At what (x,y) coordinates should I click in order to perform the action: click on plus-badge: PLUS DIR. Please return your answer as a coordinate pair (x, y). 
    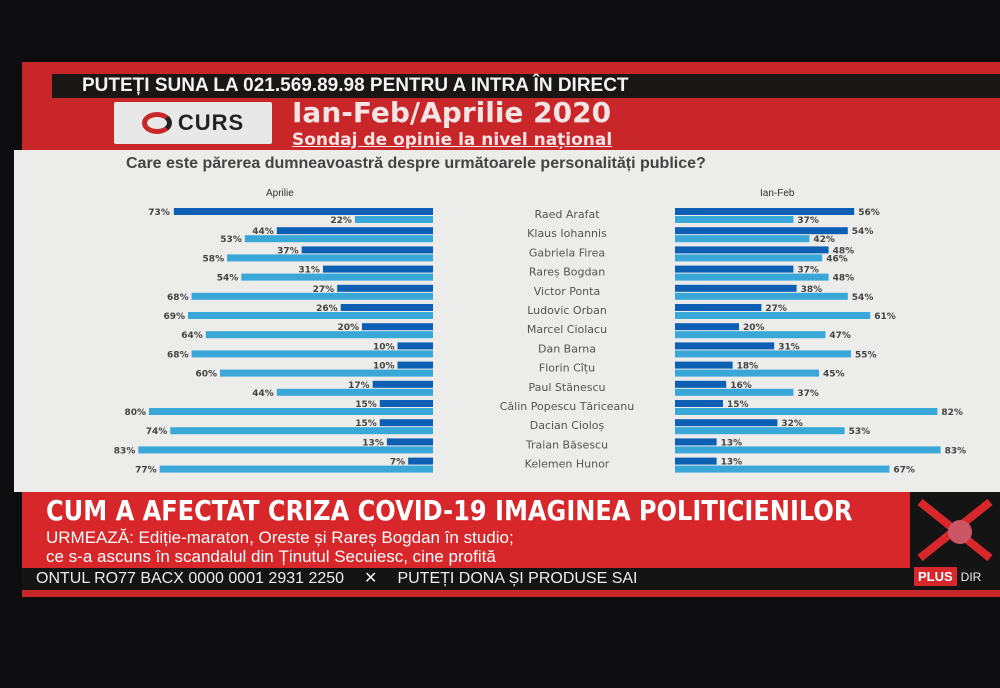
    Looking at the image, I should click on (955, 578).